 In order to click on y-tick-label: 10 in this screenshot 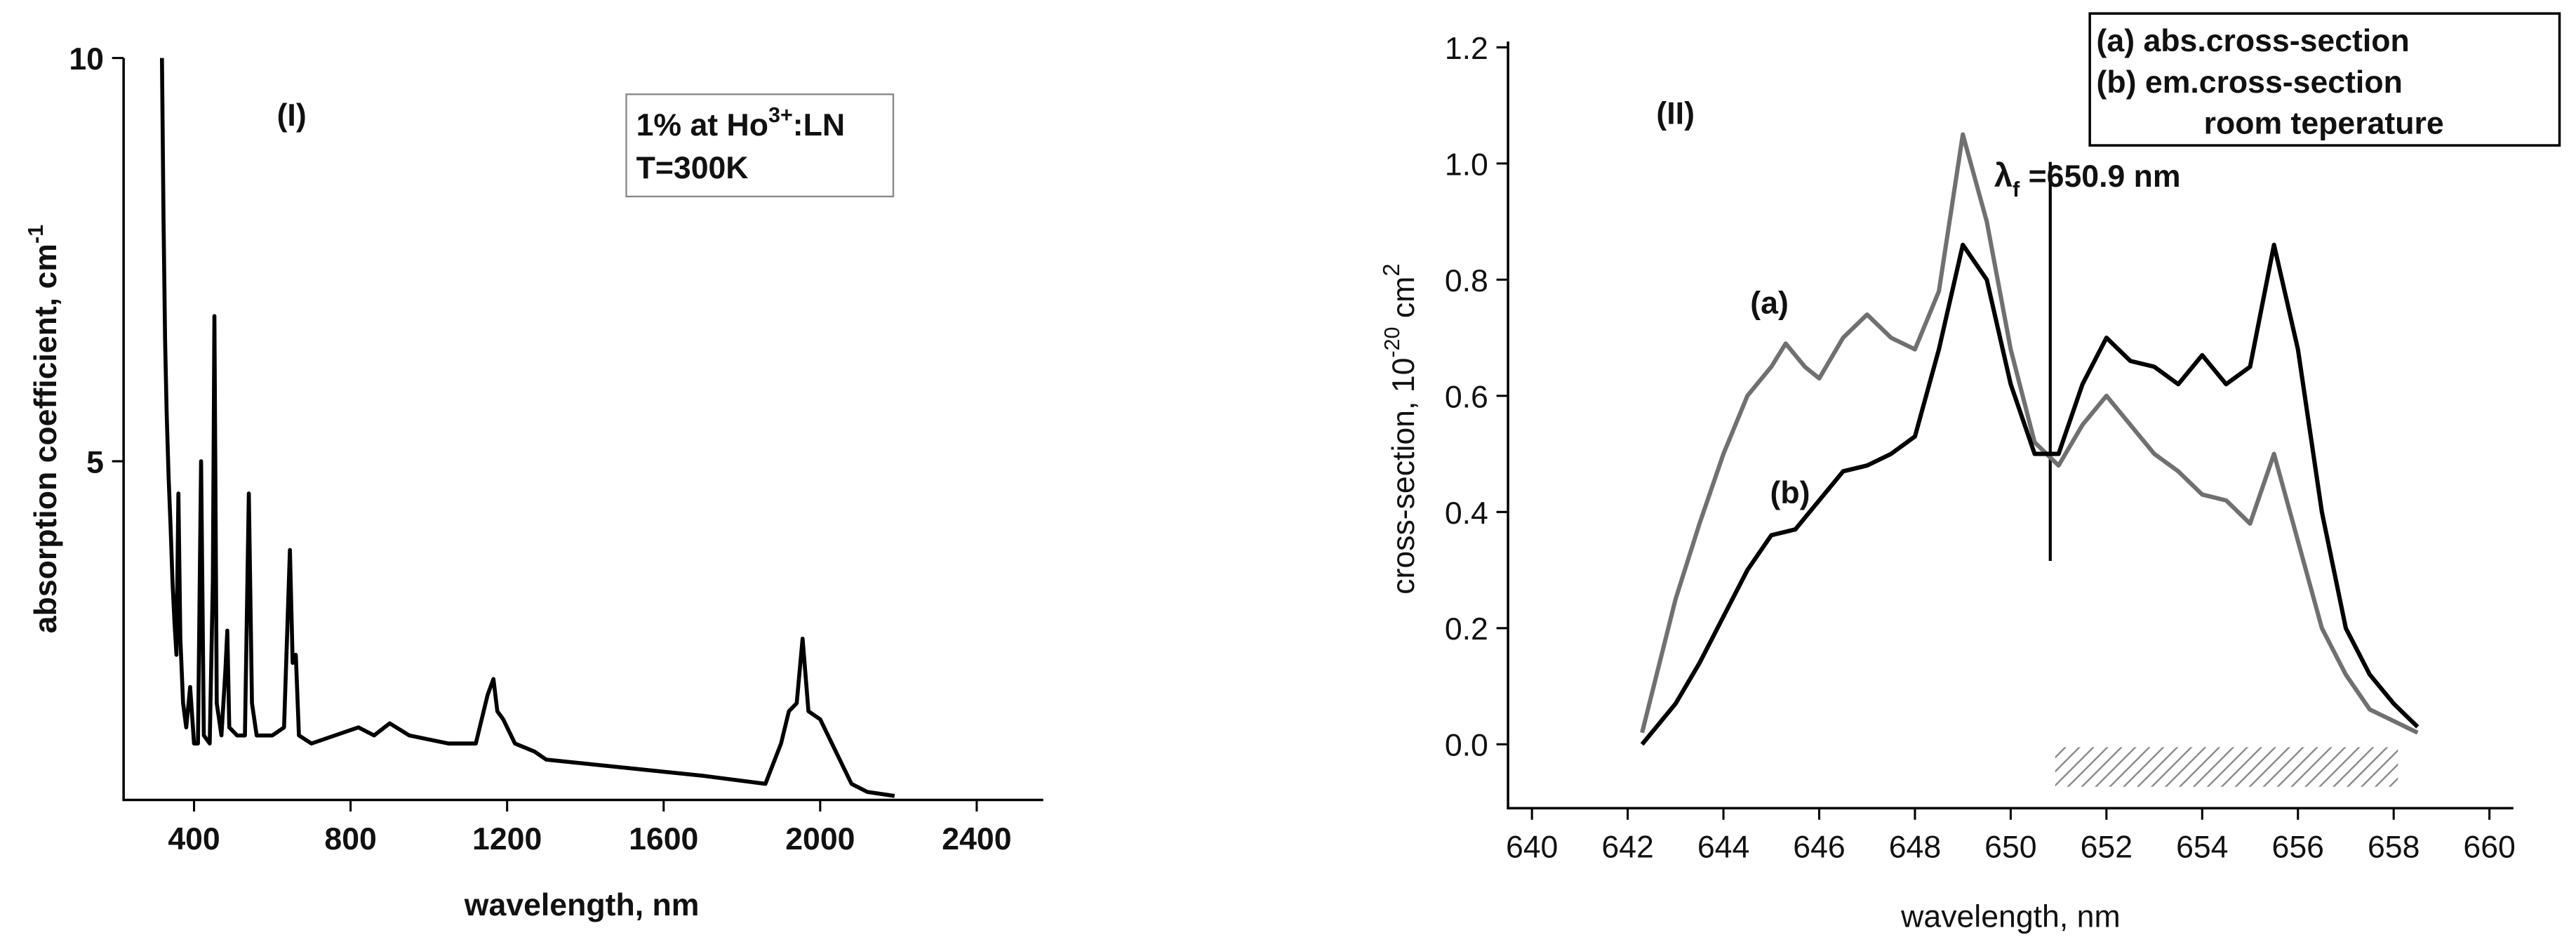, I will do `click(86, 60)`.